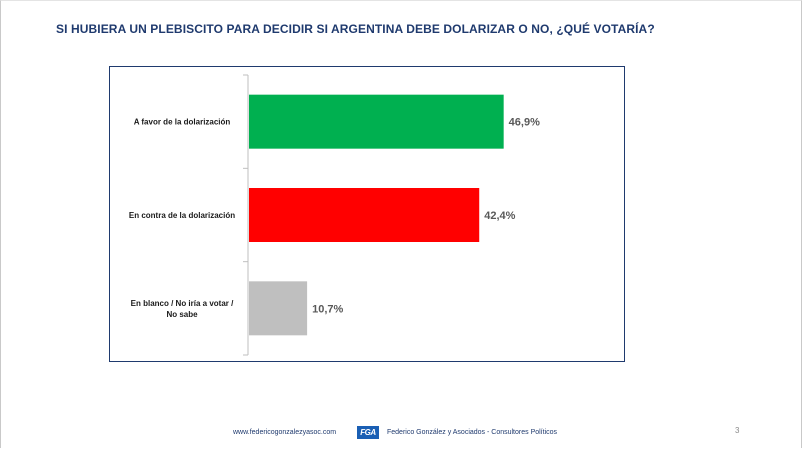  Describe the element at coordinates (182, 215) in the screenshot. I see `category-label: En contra de la dolarización` at that location.